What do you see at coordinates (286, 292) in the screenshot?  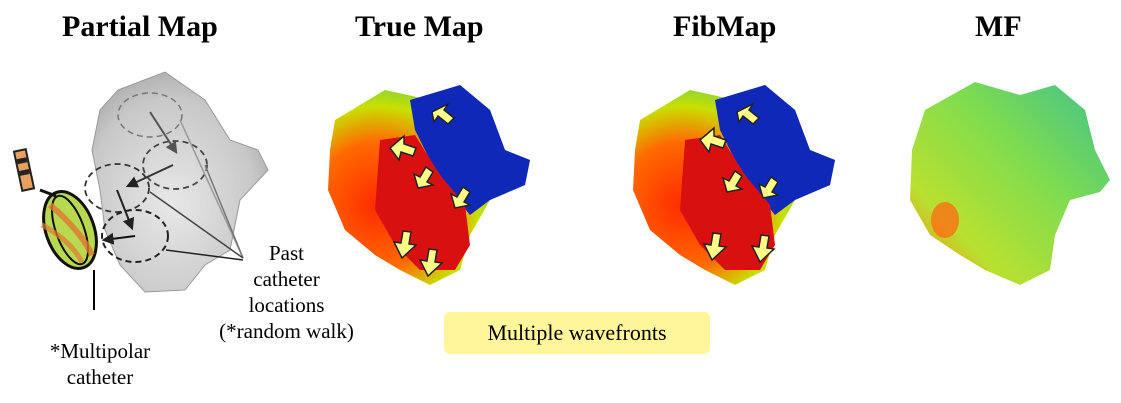 I see `past-locations-label: Past catheter locations (*random walk)` at bounding box center [286, 292].